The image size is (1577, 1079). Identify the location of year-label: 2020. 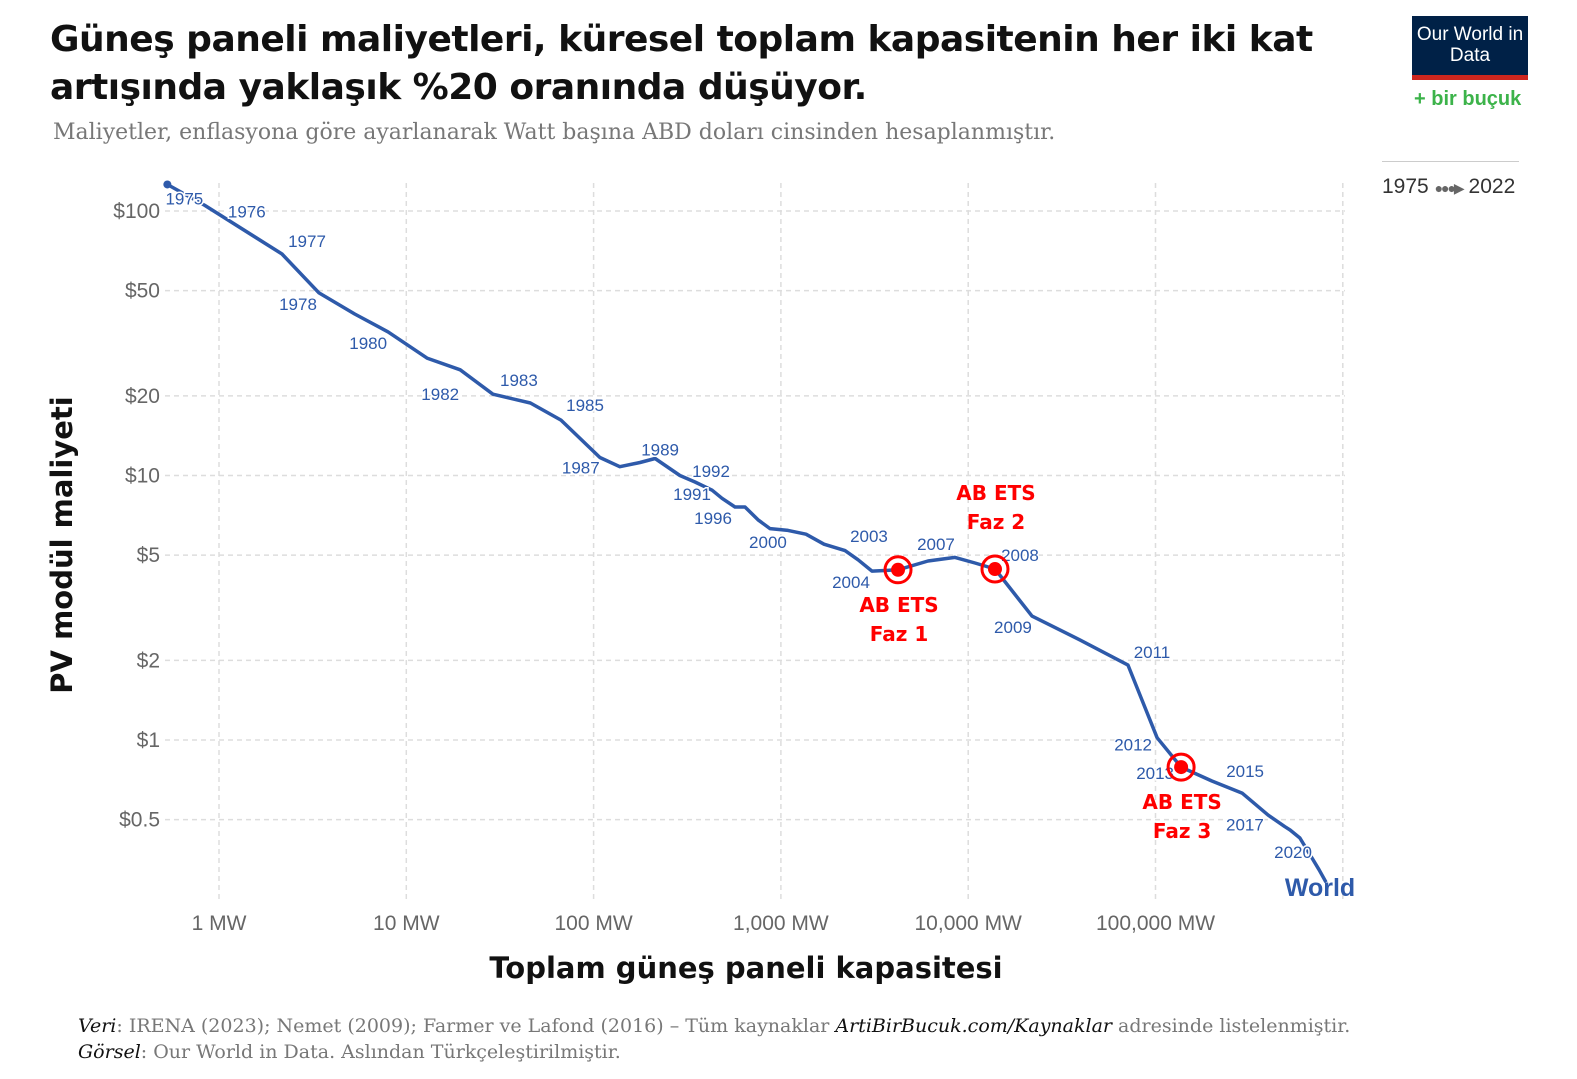
(1293, 852).